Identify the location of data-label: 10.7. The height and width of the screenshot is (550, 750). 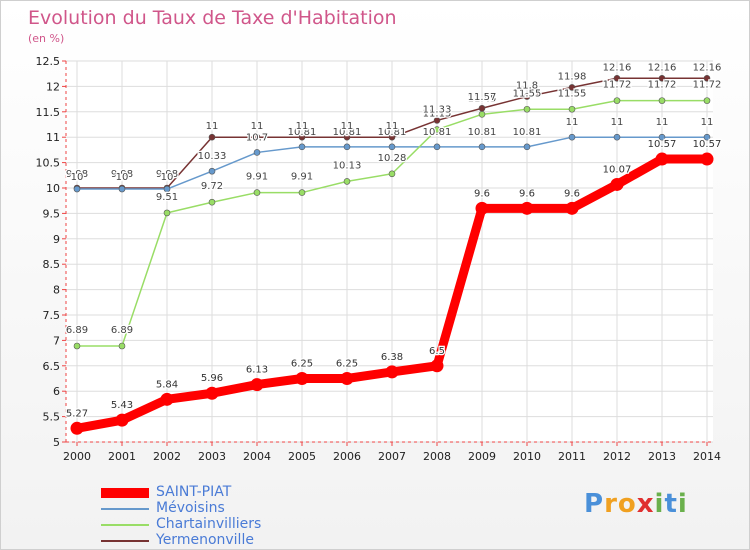
(257, 137).